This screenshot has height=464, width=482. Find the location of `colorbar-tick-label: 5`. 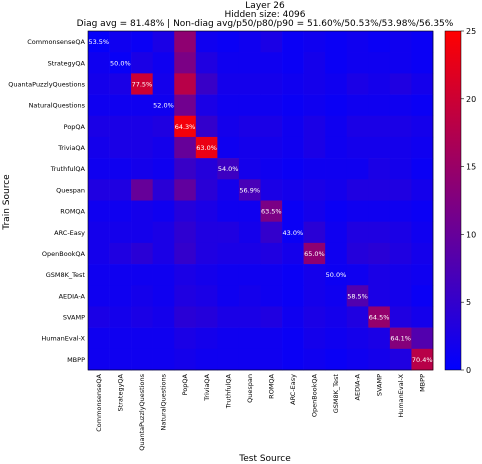

colorbar-tick-label: 5 is located at coordinates (468, 302).